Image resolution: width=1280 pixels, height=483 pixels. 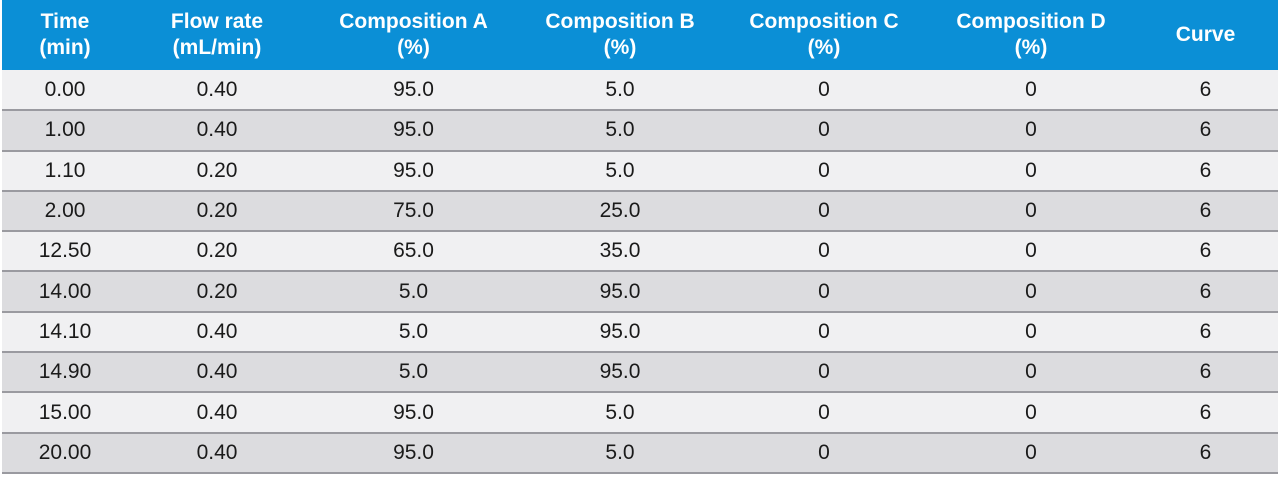 What do you see at coordinates (65, 171) in the screenshot?
I see `cell-time: 1.10` at bounding box center [65, 171].